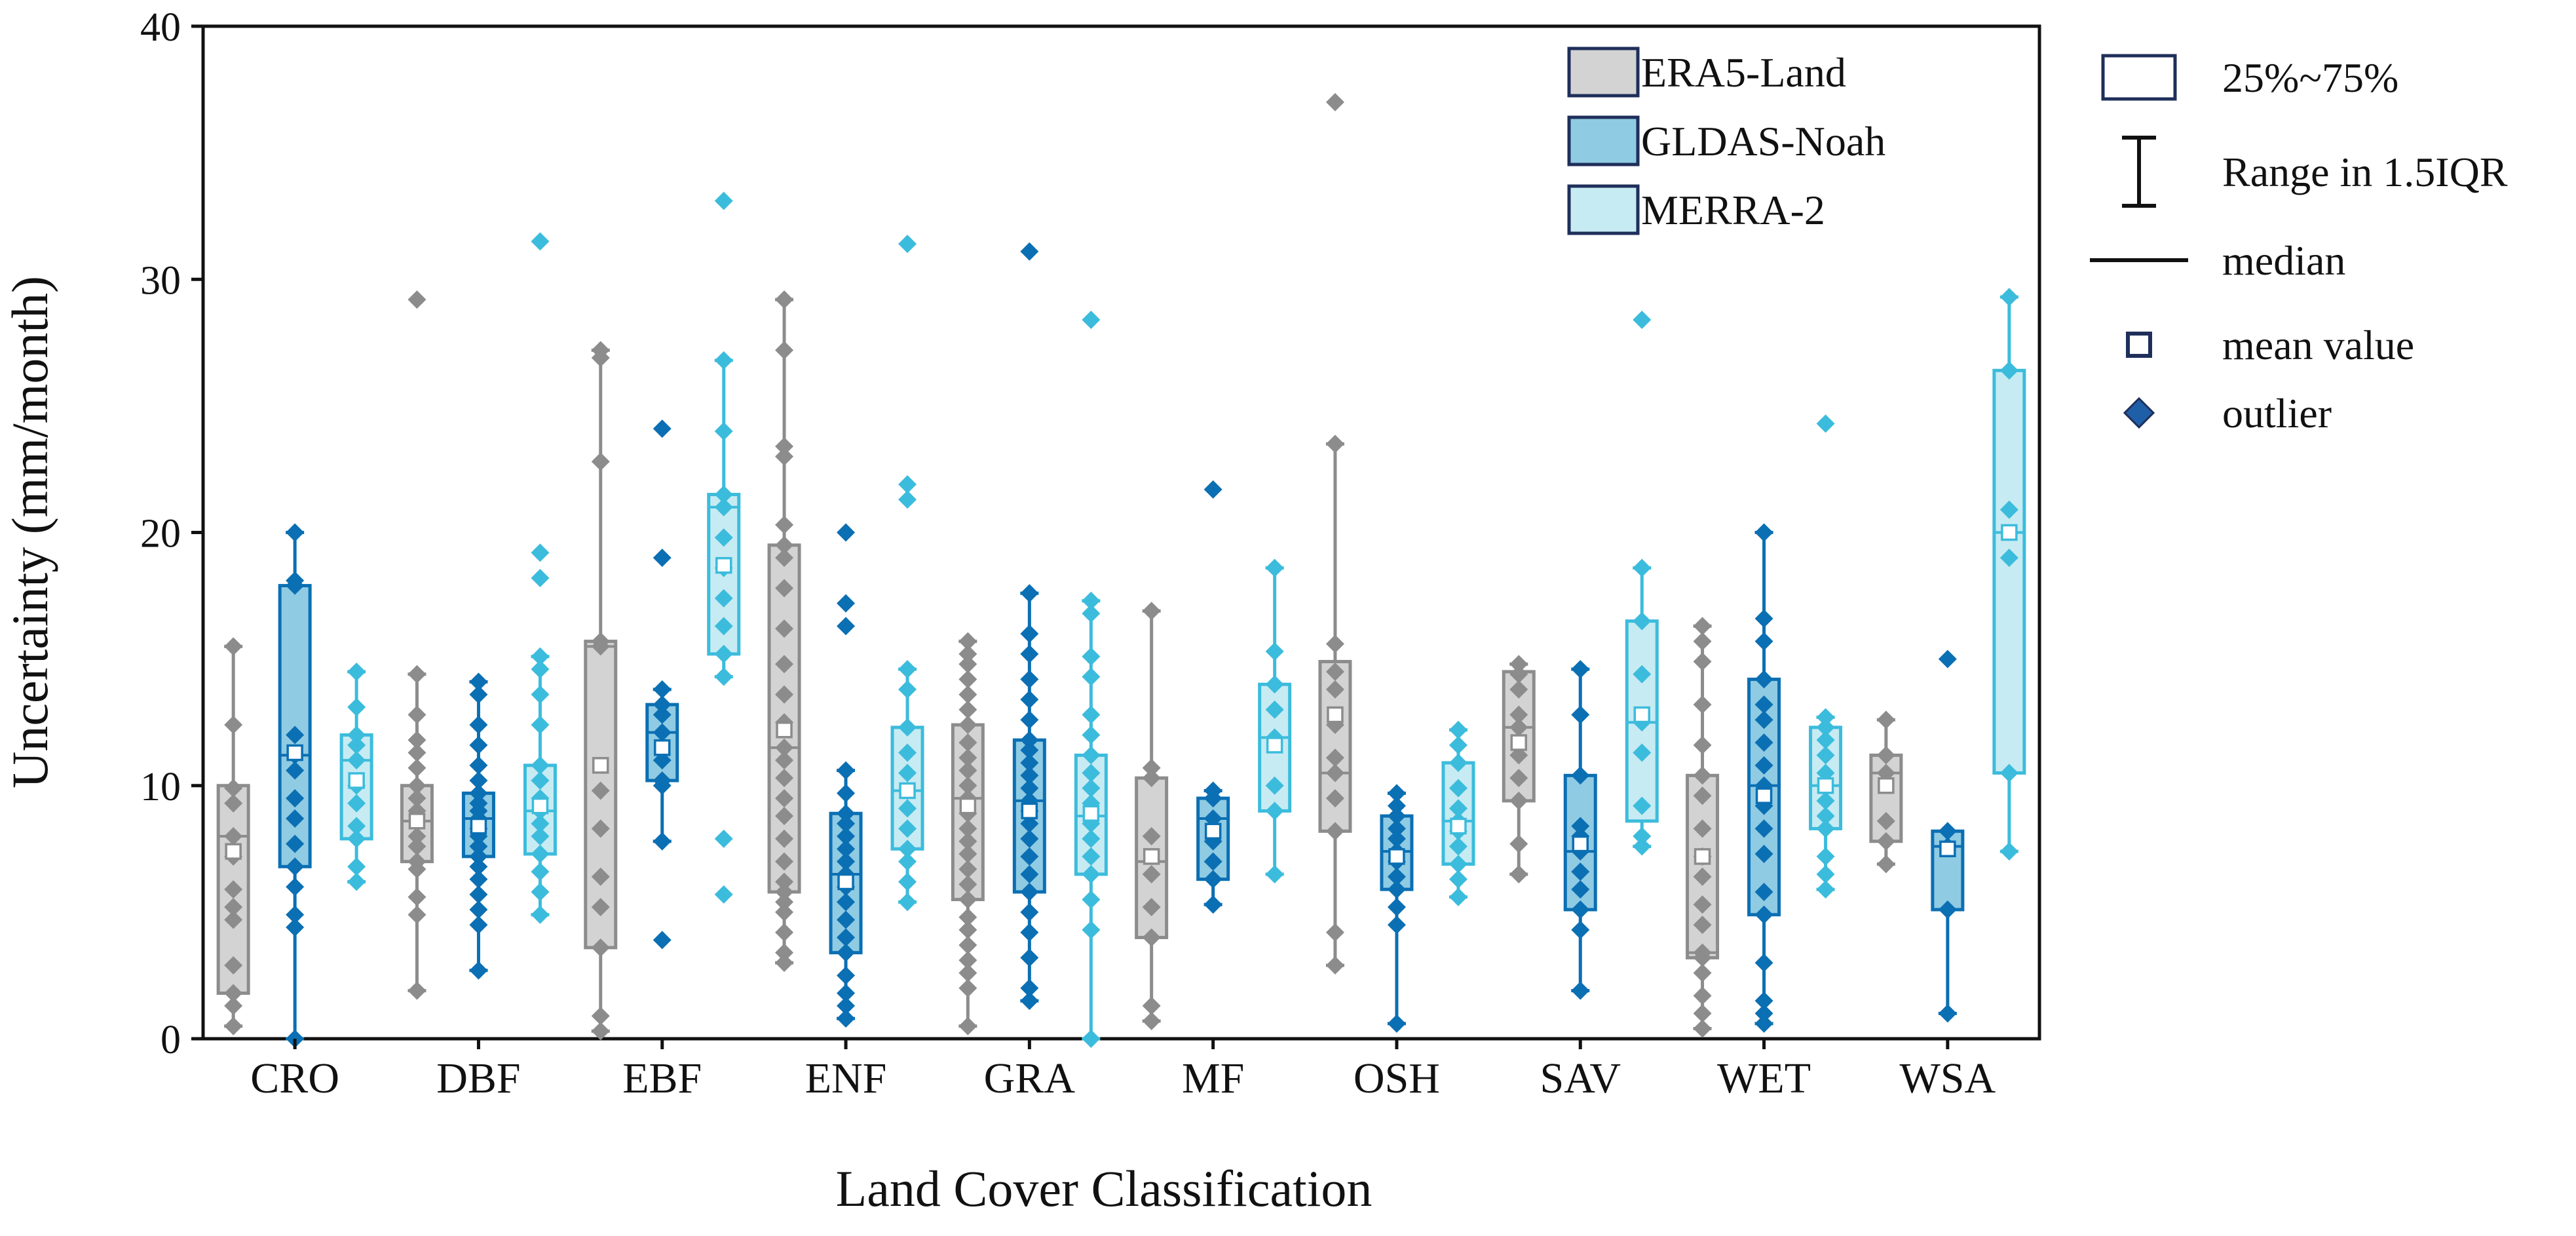  What do you see at coordinates (2139, 412) in the screenshot?
I see `key-outlier-symbol` at bounding box center [2139, 412].